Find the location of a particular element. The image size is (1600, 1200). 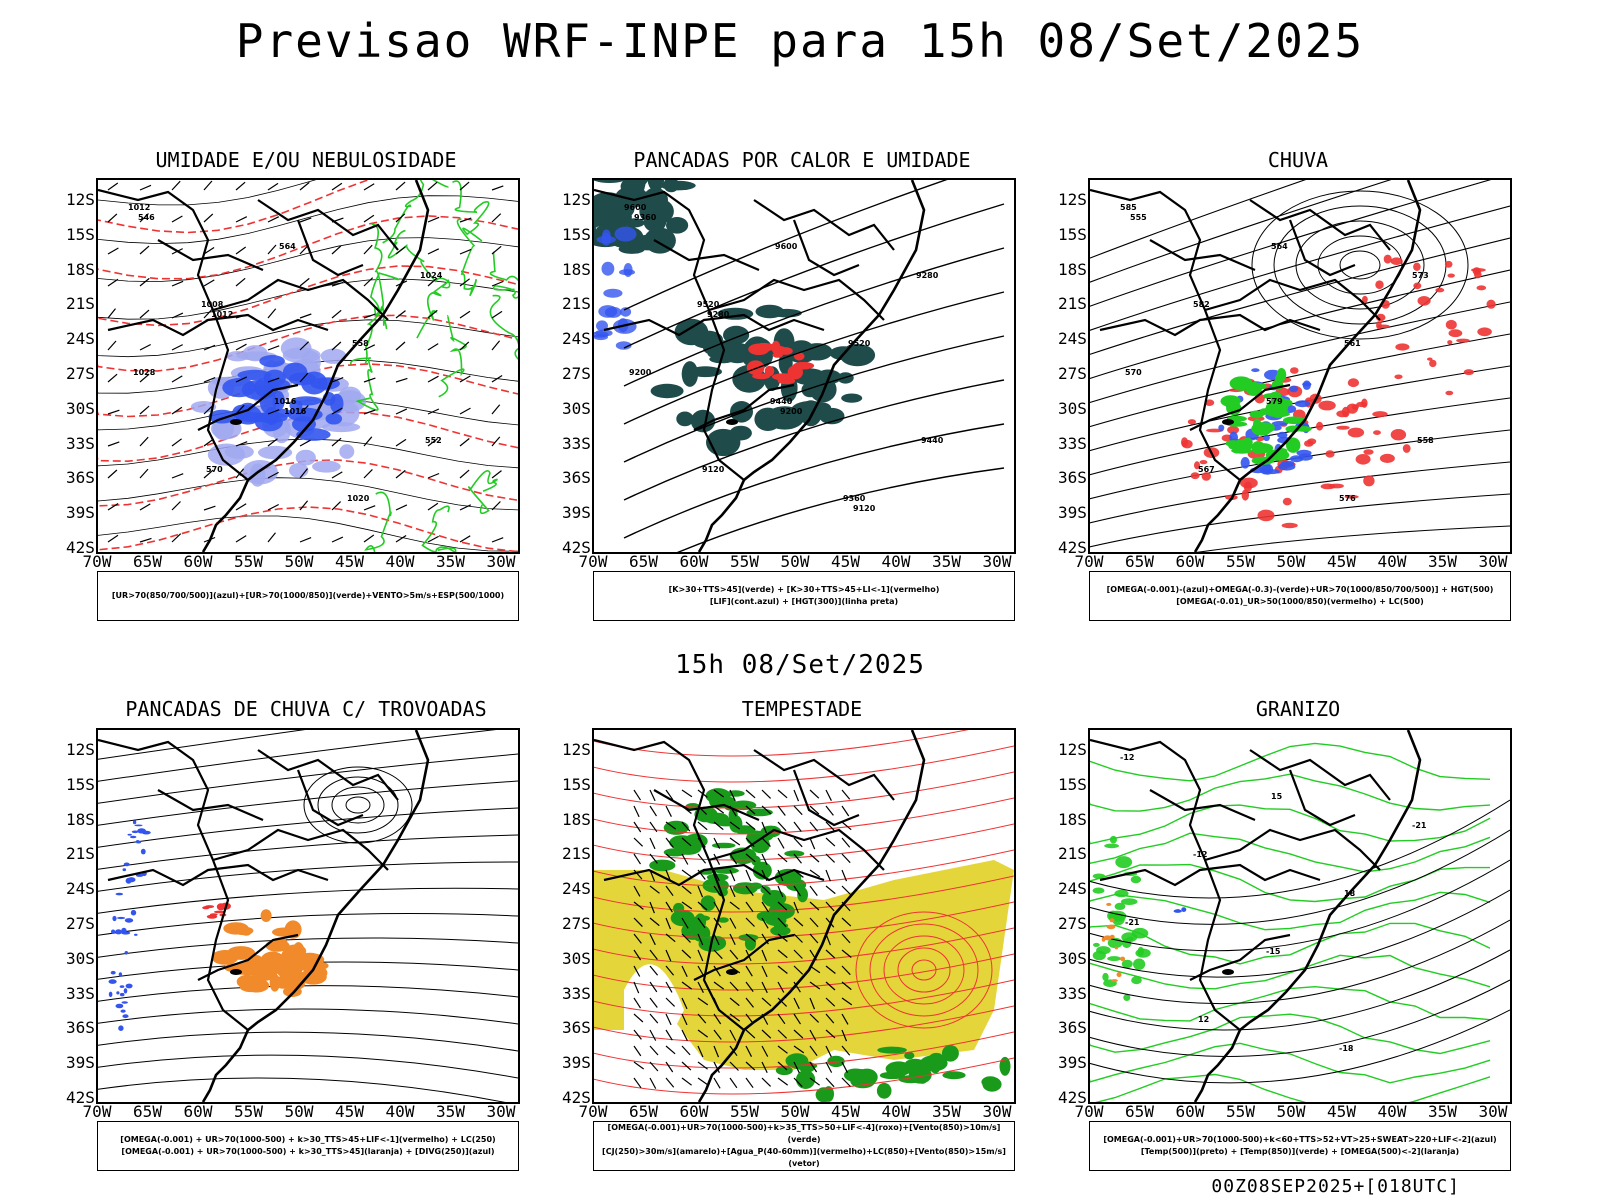

lon-tick-label: 55W is located at coordinates (744, 561).